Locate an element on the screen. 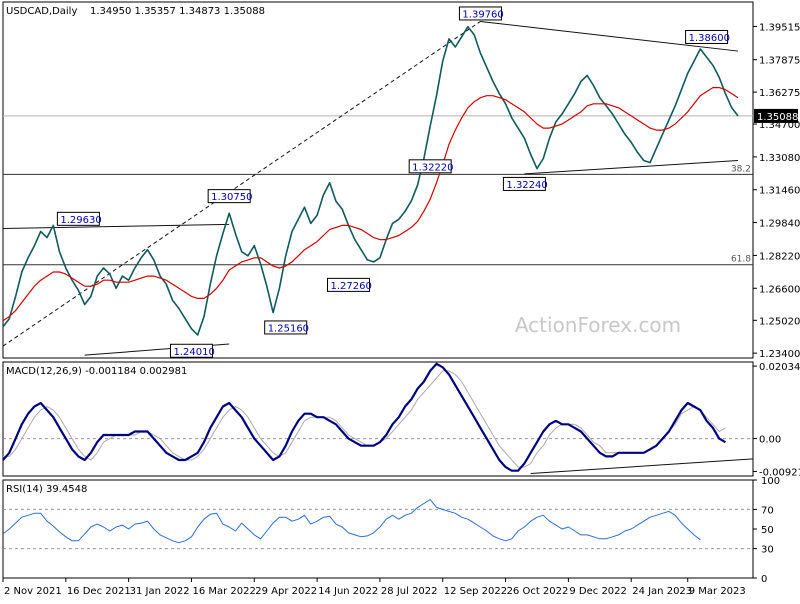 The width and height of the screenshot is (800, 604). rsi-ytick-label: 100 is located at coordinates (770, 481).